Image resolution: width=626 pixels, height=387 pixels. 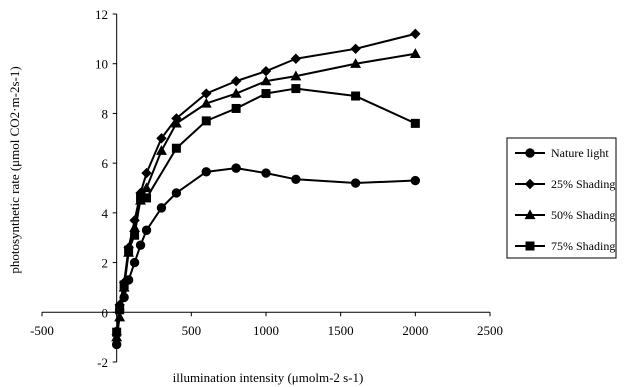 I want to click on y-tick-label: 0, so click(x=105, y=312).